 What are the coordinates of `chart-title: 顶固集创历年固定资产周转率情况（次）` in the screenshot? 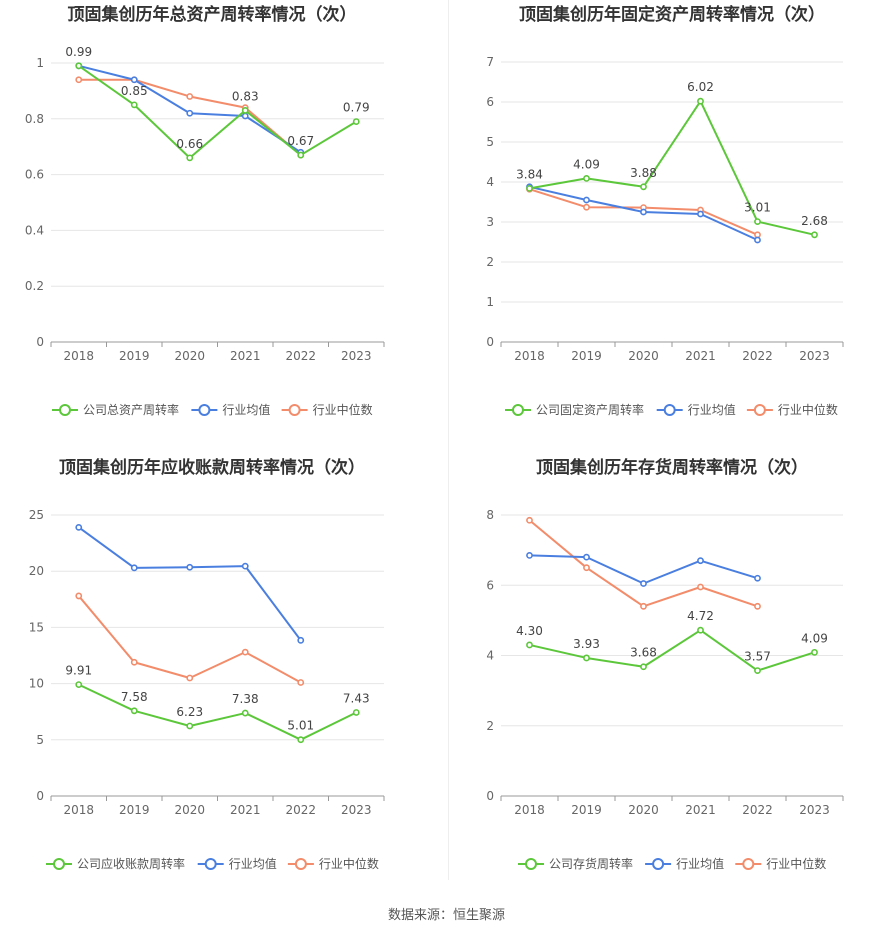 It's located at (672, 14).